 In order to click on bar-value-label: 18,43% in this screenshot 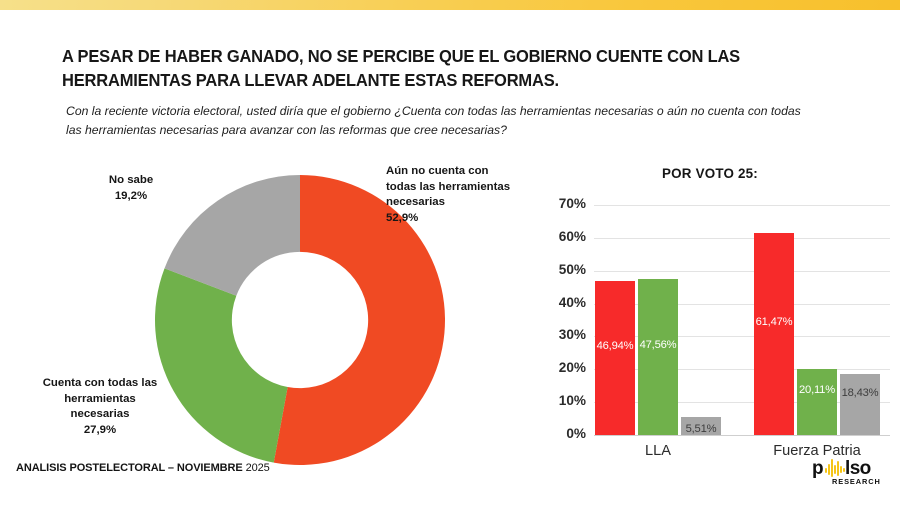, I will do `click(860, 392)`.